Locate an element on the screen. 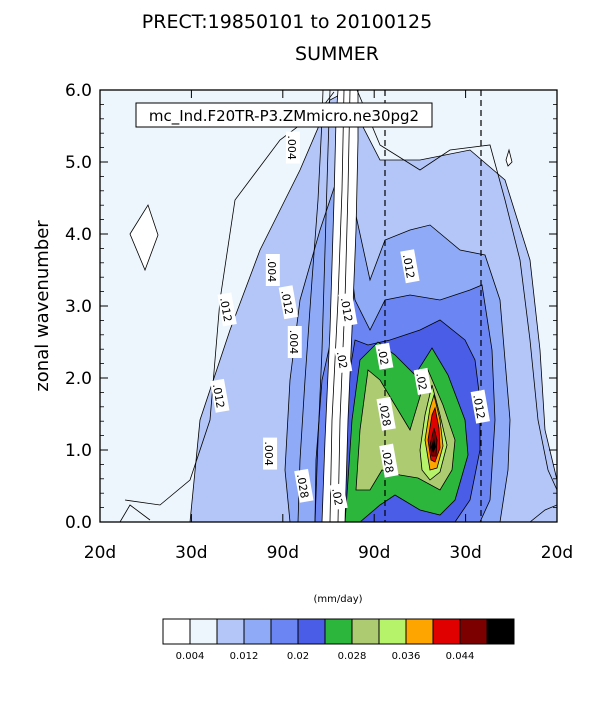 This screenshot has width=607, height=714. y-tick-label: 2.0 is located at coordinates (78, 379).